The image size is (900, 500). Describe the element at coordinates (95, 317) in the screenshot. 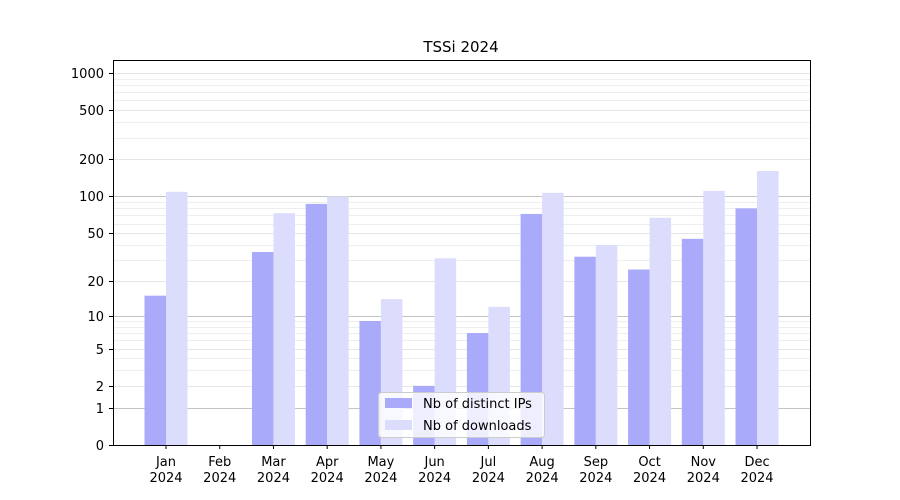

I see `y-tick-label: 10` at that location.